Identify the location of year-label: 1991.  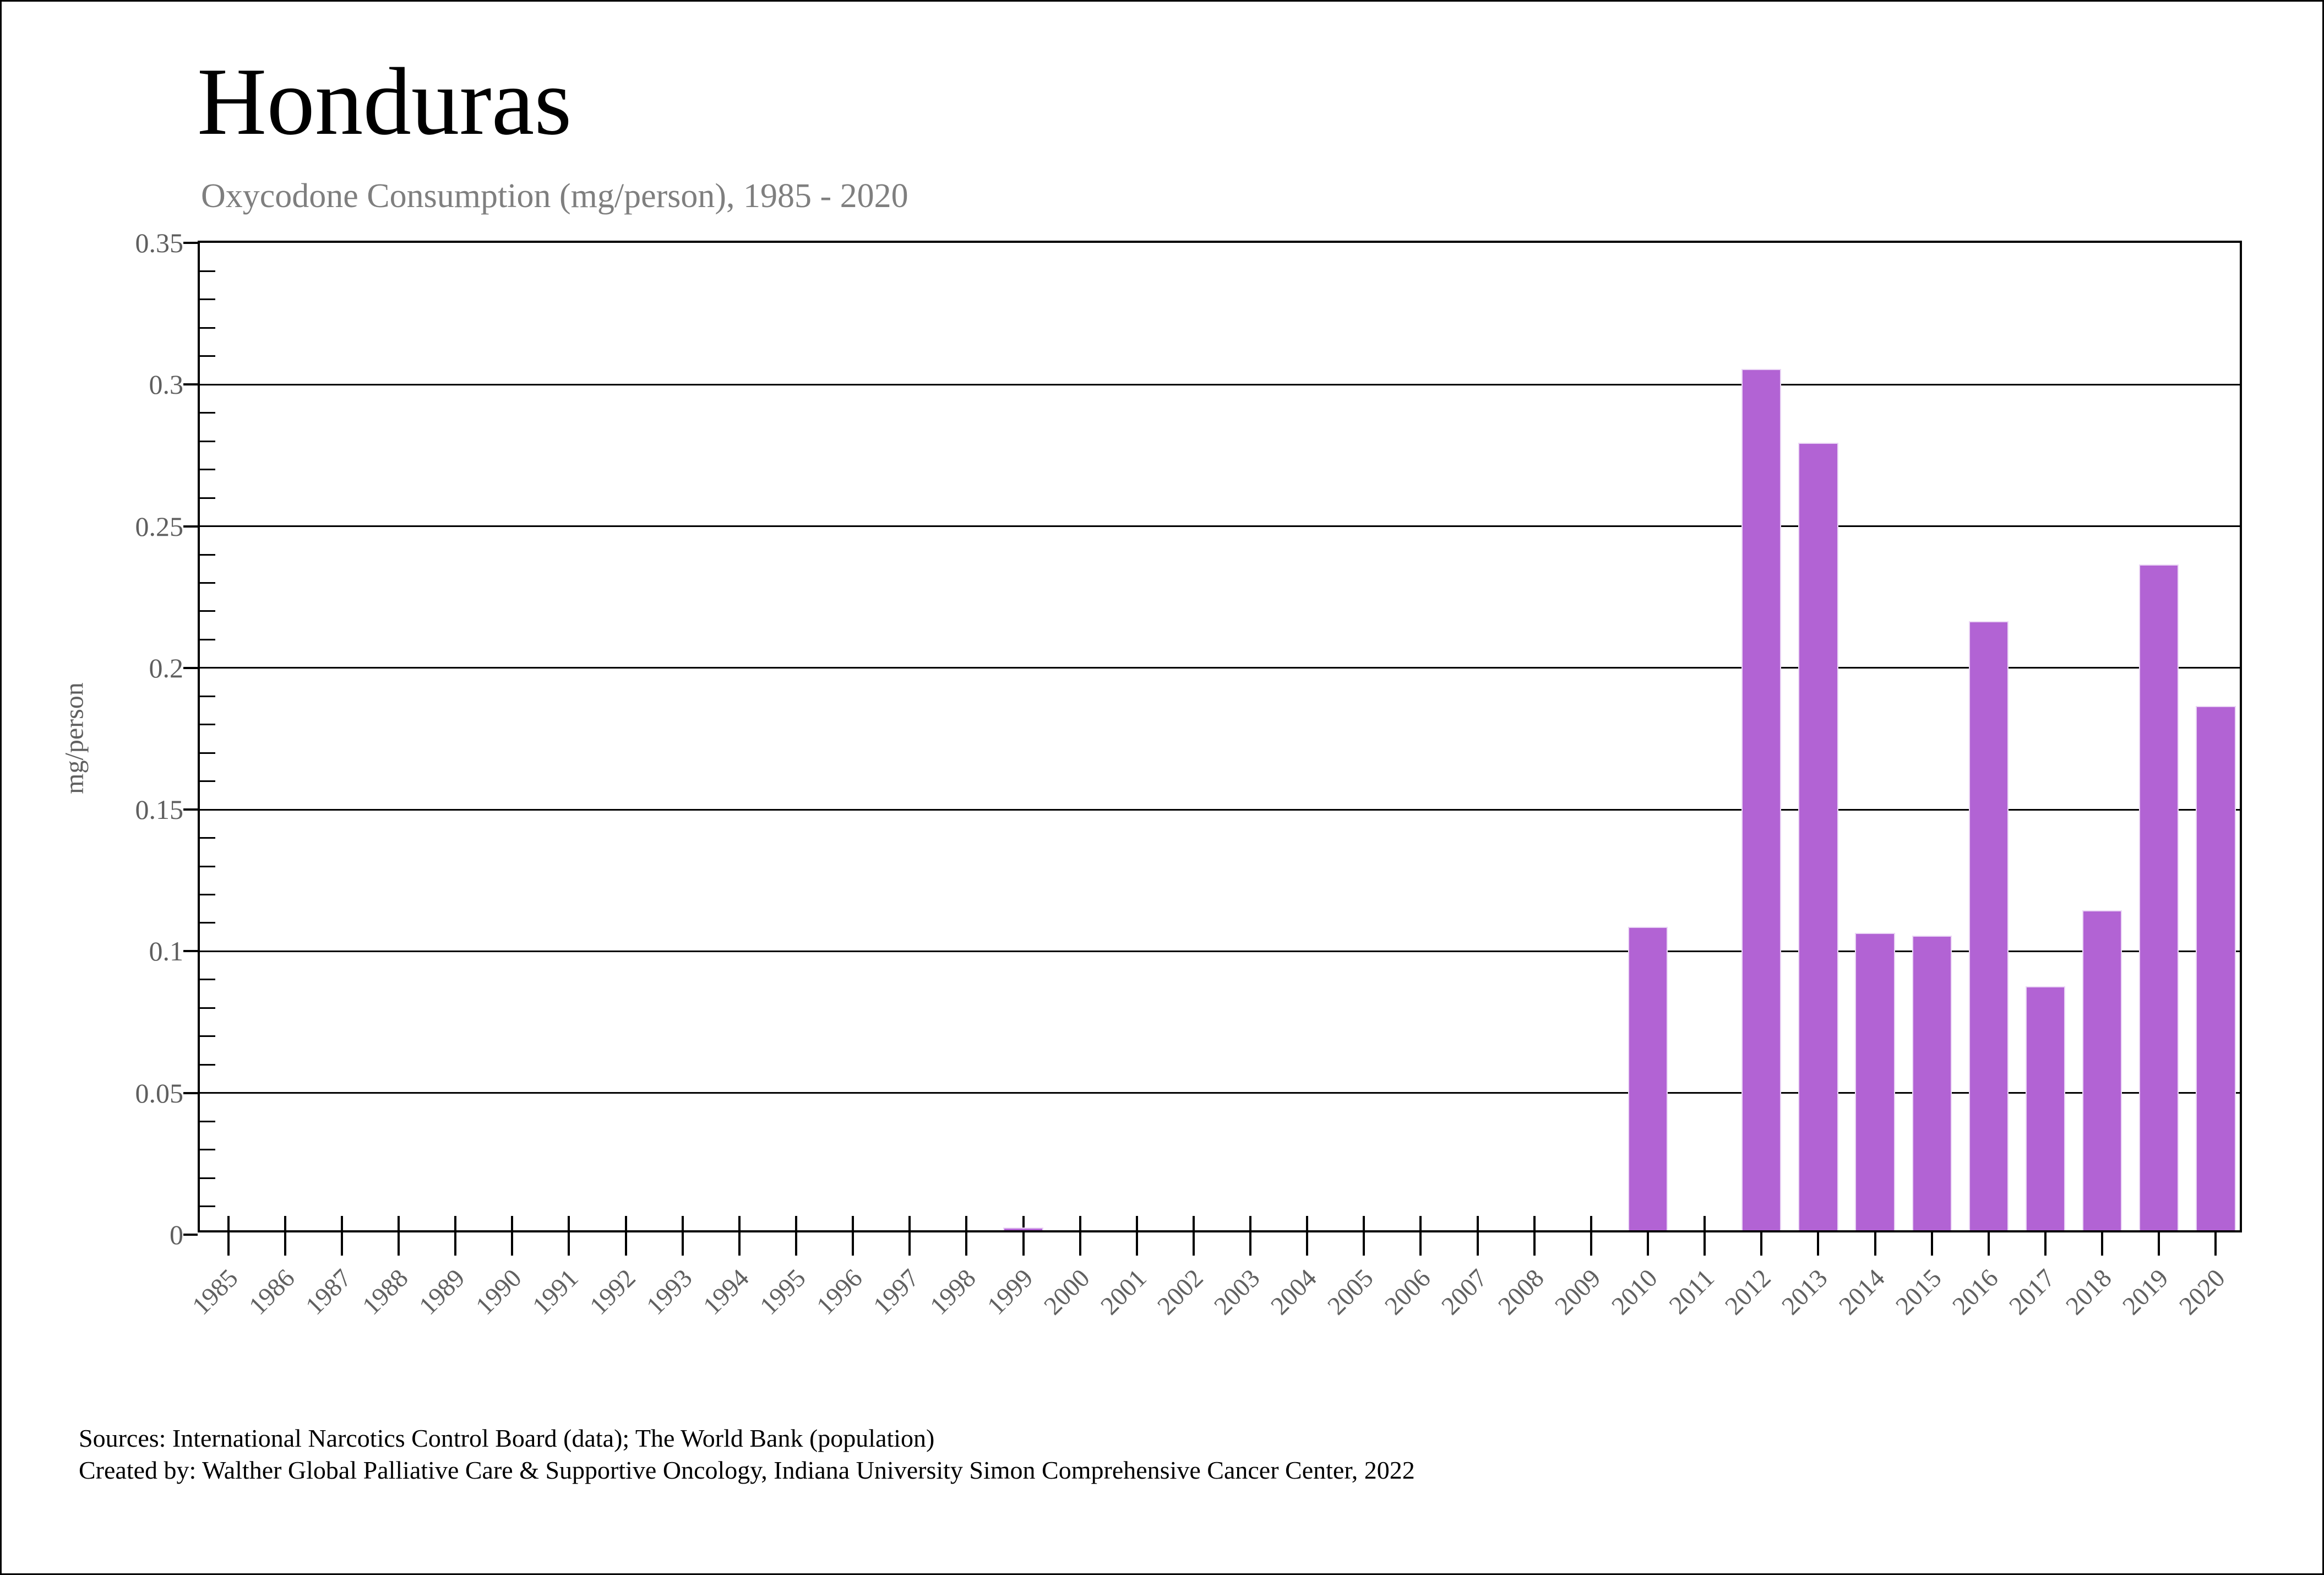
(555, 1292).